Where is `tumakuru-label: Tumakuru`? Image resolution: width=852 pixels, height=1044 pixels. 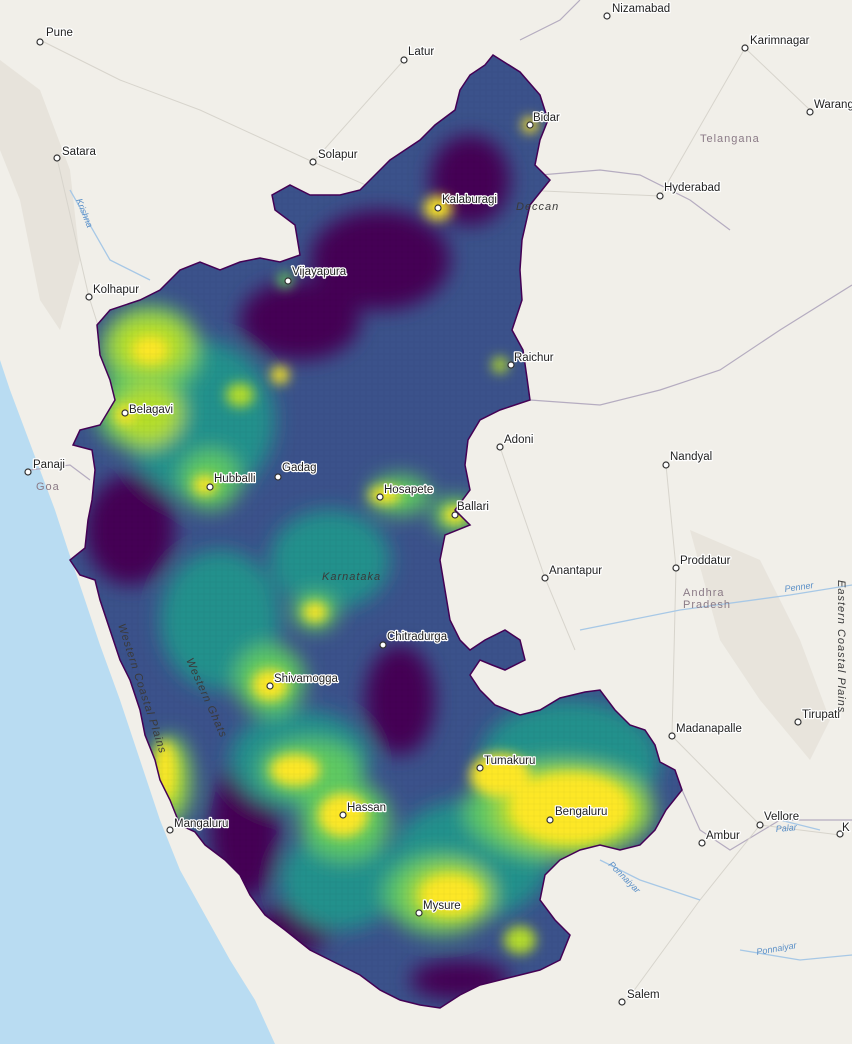 tumakuru-label: Tumakuru is located at coordinates (509, 761).